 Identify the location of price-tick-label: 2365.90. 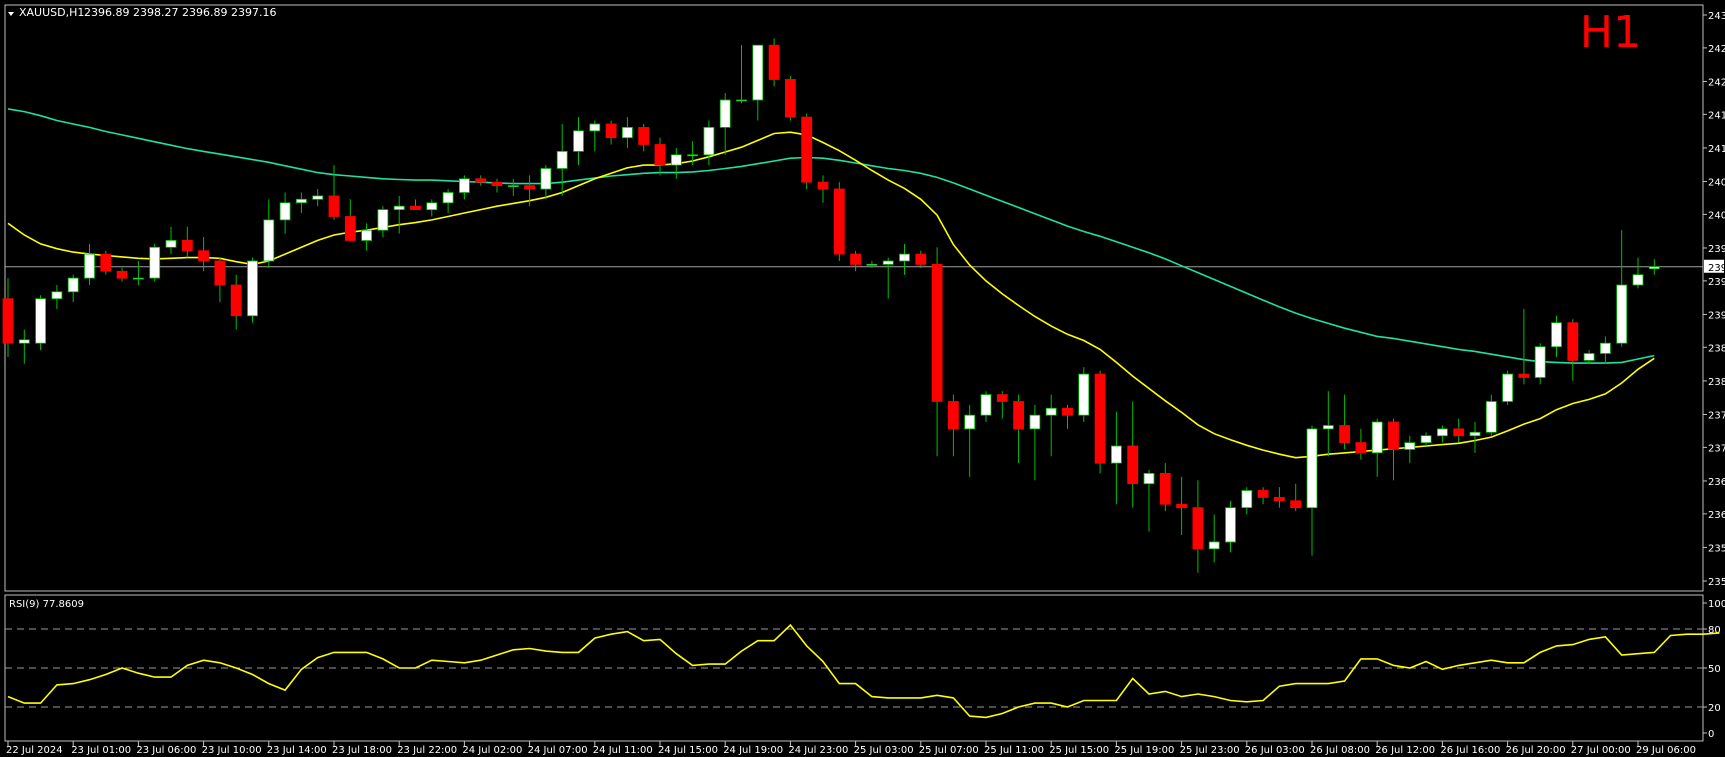
(1716, 482).